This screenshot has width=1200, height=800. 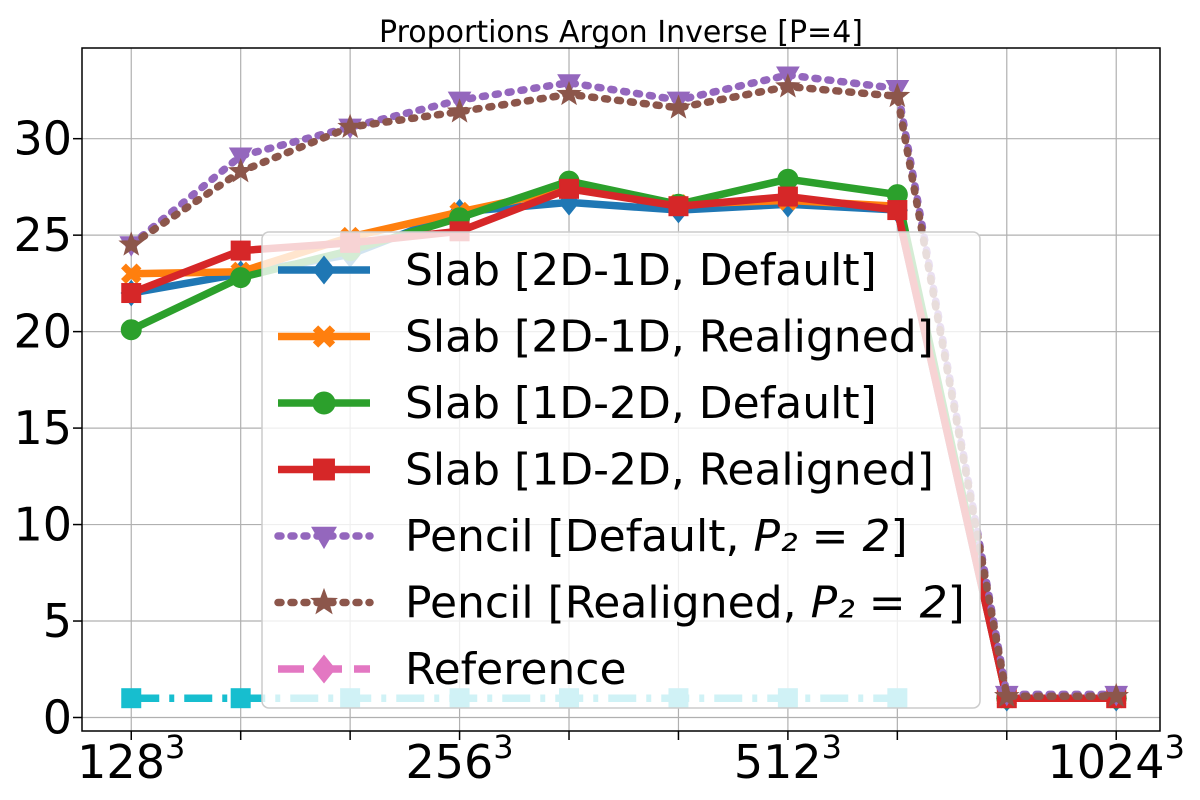 I want to click on y-tick-label: 30, so click(x=42, y=139).